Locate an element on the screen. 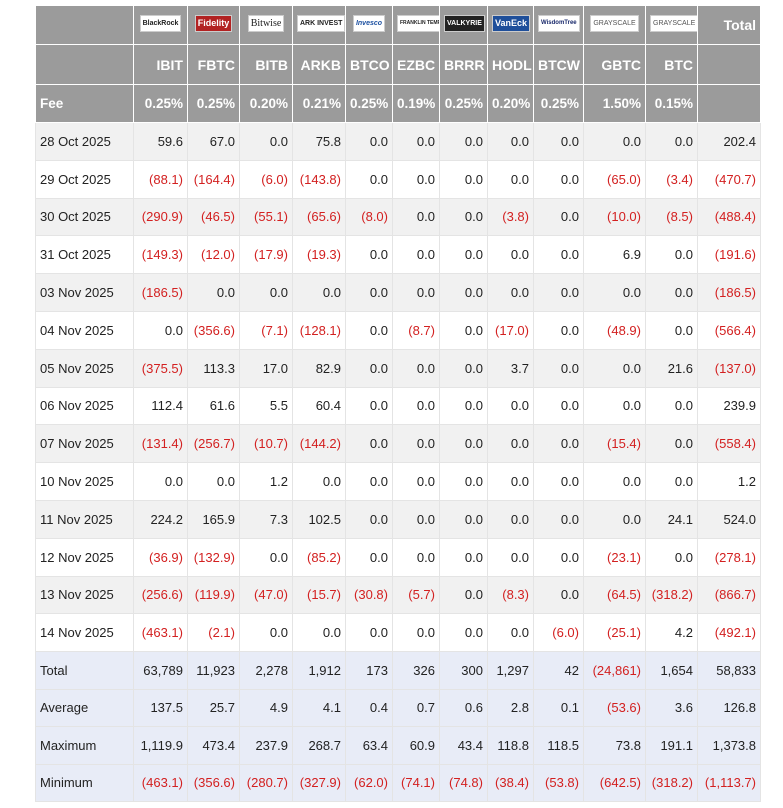  ticker: BRRR is located at coordinates (463, 64).